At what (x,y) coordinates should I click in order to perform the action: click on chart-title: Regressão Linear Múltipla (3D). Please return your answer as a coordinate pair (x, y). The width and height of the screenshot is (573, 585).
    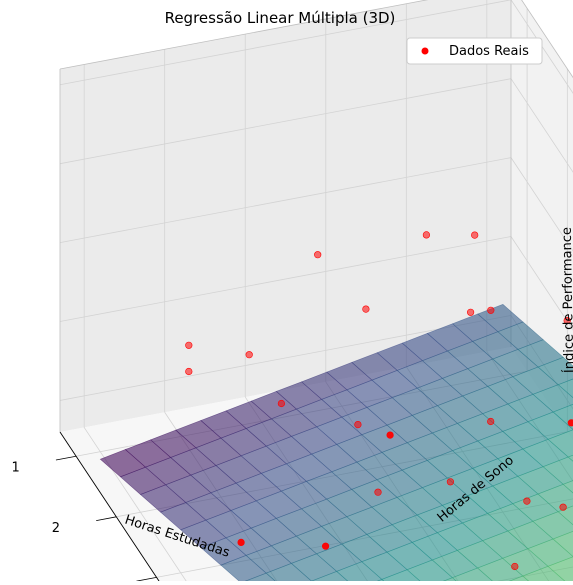
    Looking at the image, I should click on (280, 18).